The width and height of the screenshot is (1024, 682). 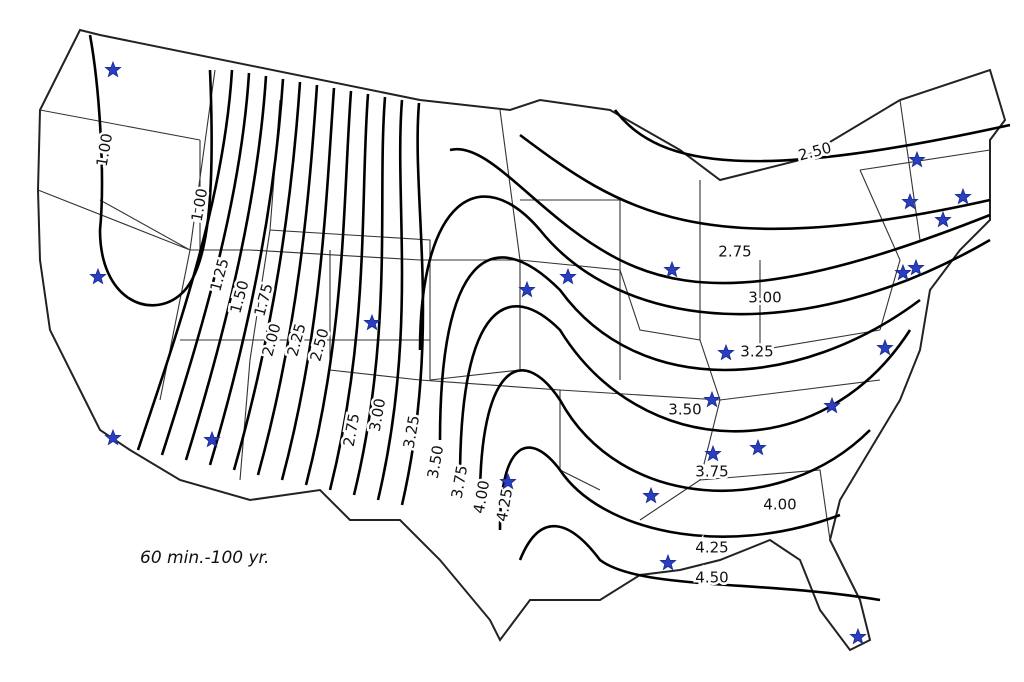 What do you see at coordinates (779, 505) in the screenshot?
I see `contour-label: 4.00` at bounding box center [779, 505].